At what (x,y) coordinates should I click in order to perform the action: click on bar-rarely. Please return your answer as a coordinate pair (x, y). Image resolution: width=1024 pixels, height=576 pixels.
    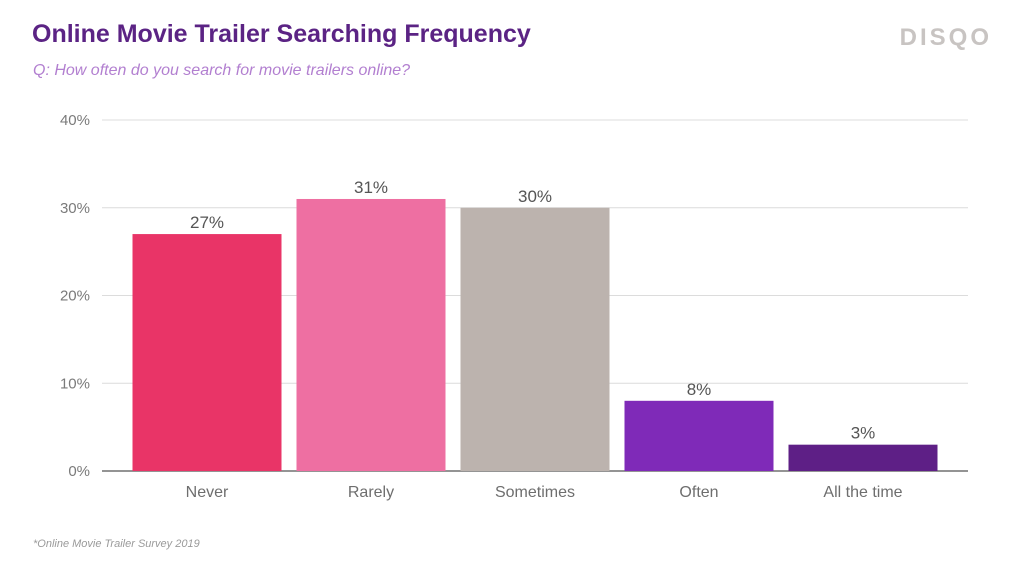
    Looking at the image, I should click on (371, 334).